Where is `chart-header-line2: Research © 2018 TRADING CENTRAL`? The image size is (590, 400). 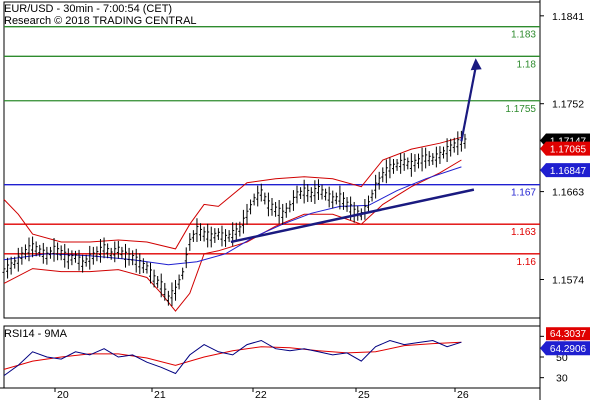
chart-header-line2: Research © 2018 TRADING CENTRAL is located at coordinates (100, 21).